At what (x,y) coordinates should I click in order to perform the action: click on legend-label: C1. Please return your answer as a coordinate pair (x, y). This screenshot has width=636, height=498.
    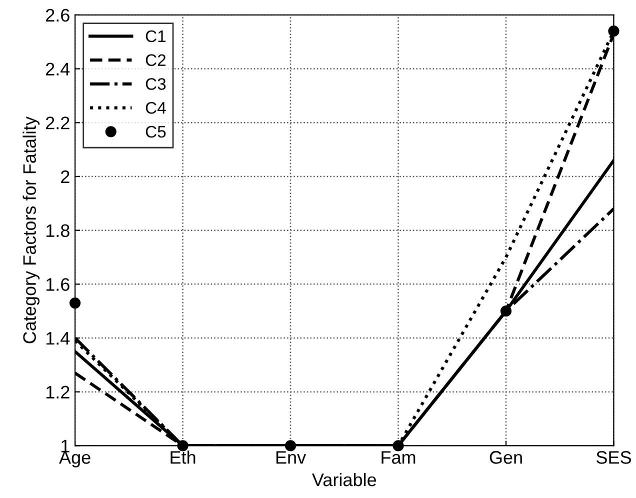
    Looking at the image, I should click on (156, 36).